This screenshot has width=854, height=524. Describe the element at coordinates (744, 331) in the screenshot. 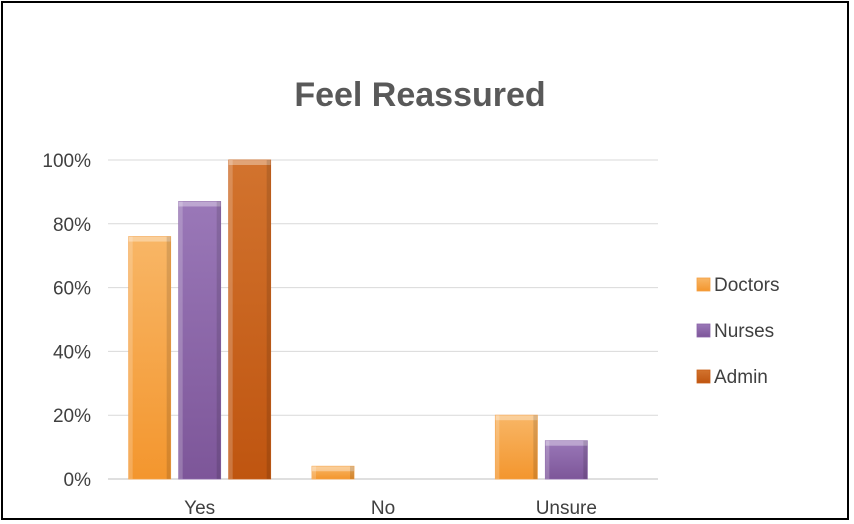

I see `legend-label: Nurses` at that location.